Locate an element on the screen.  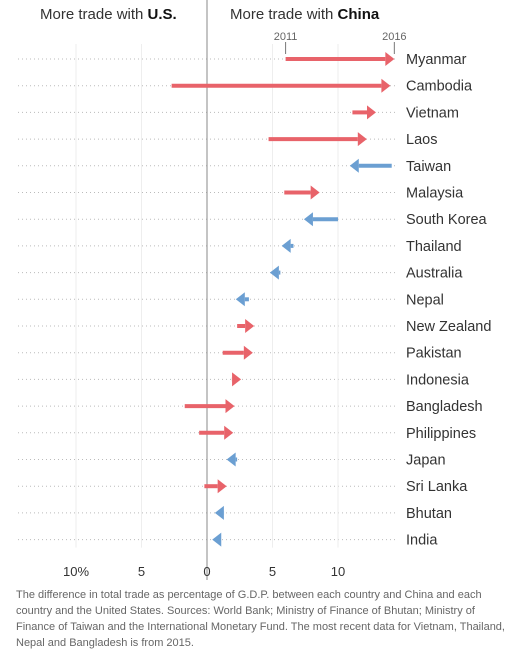
country-label: Indonesia is located at coordinates (438, 380).